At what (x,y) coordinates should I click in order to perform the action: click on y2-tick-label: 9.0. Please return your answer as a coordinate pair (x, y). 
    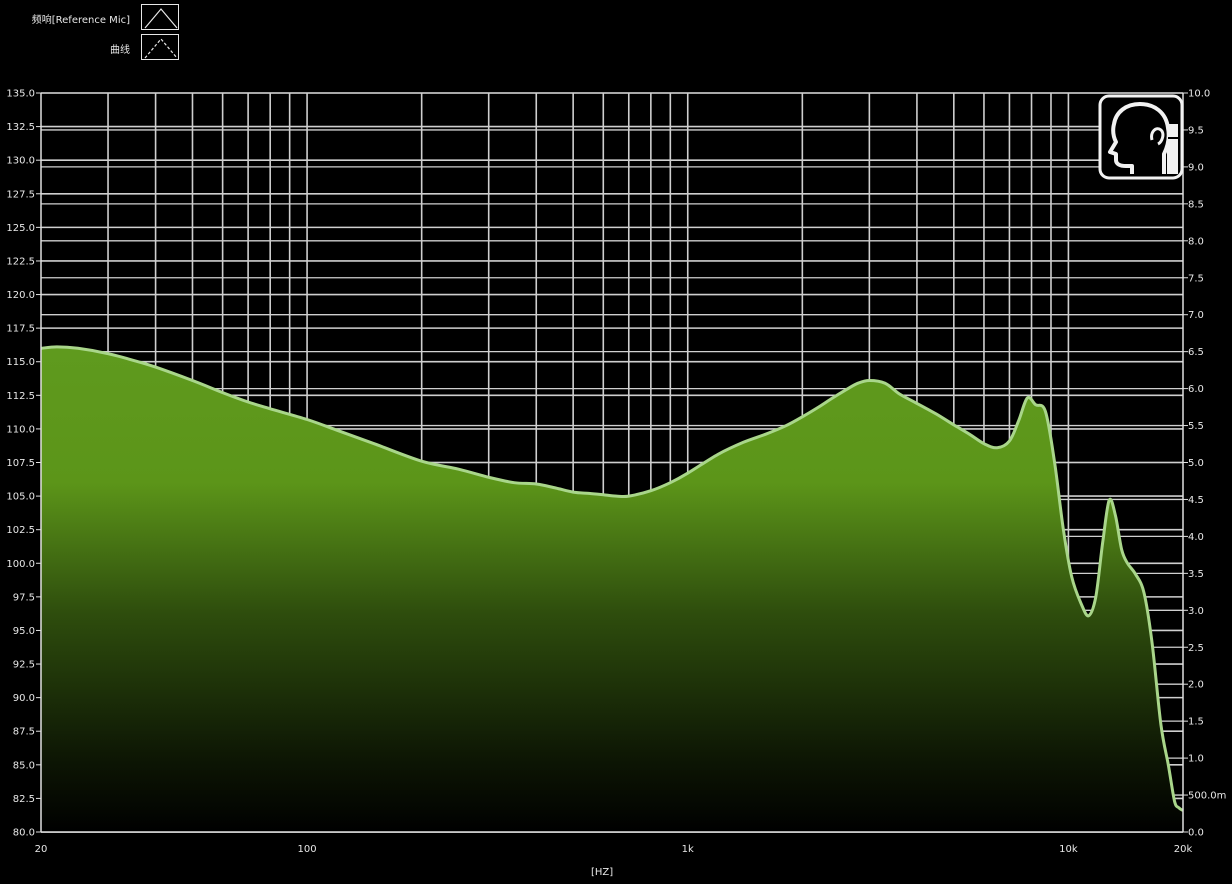
    Looking at the image, I should click on (1196, 167).